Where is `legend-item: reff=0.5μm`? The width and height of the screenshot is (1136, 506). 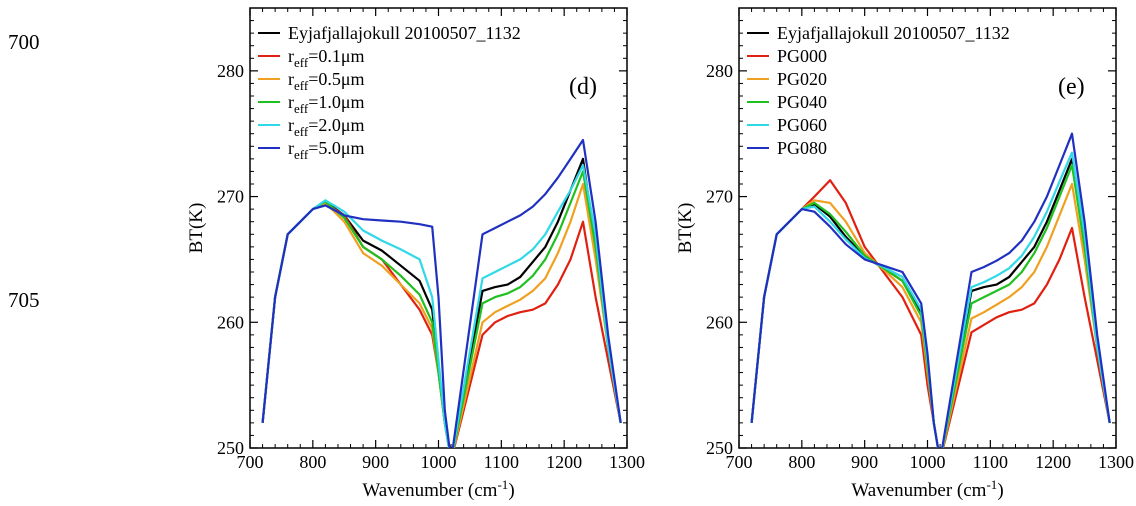
legend-item: reff=0.5μm is located at coordinates (311, 81).